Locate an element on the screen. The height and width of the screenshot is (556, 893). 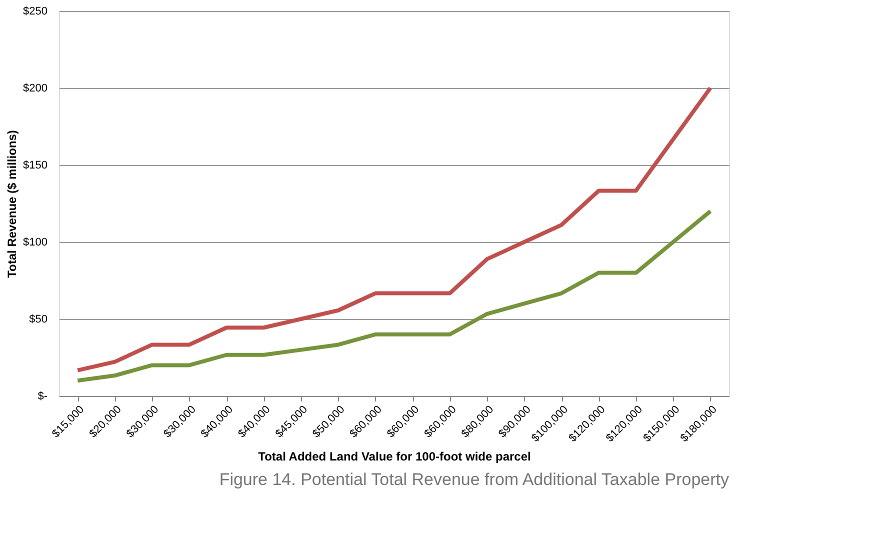
x-axis-title: Total Added Land Value for 100-foot wide parcel is located at coordinates (394, 457).